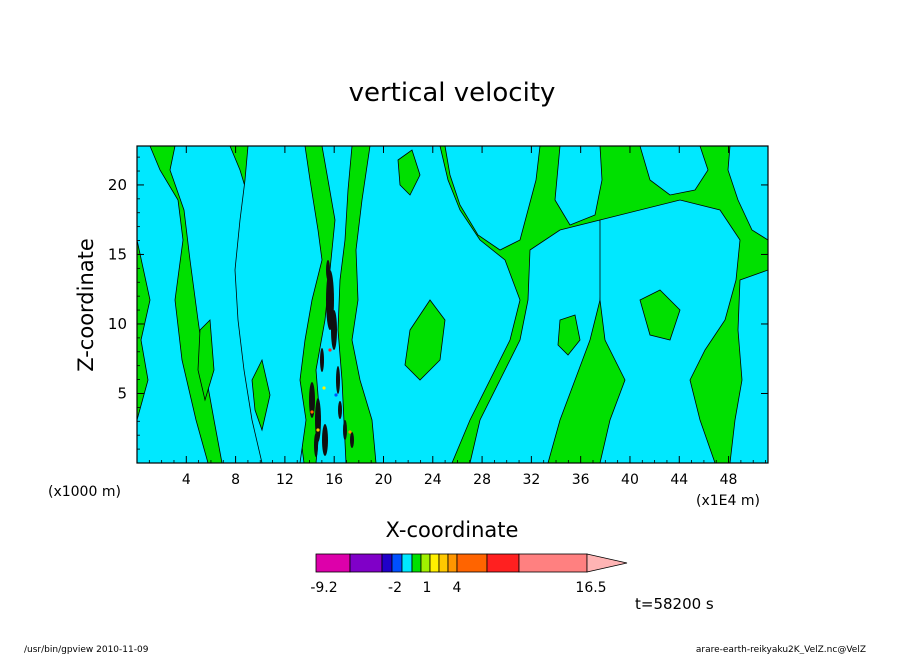 The image size is (904, 654). What do you see at coordinates (395, 588) in the screenshot?
I see `colorbar-label: -2` at bounding box center [395, 588].